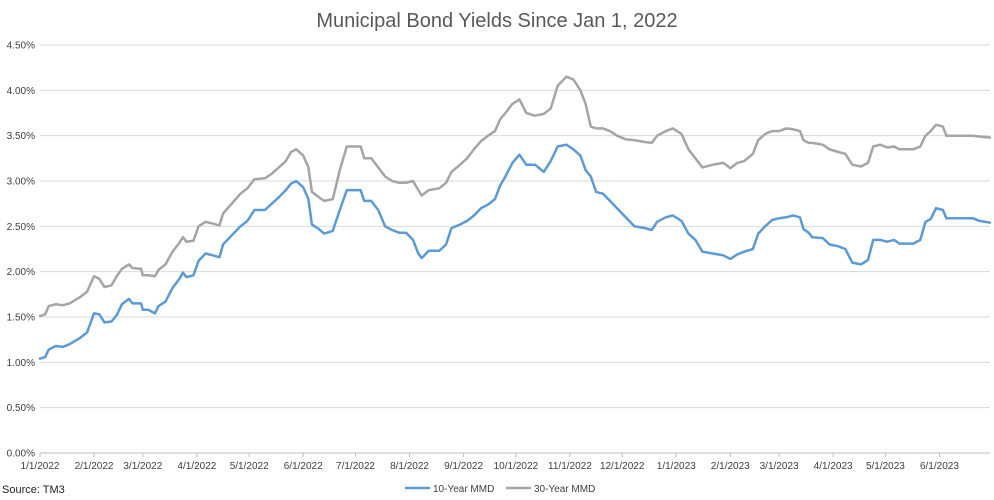 This screenshot has height=500, width=994. What do you see at coordinates (622, 466) in the screenshot?
I see `x-tick-label: 12/1/2022` at bounding box center [622, 466].